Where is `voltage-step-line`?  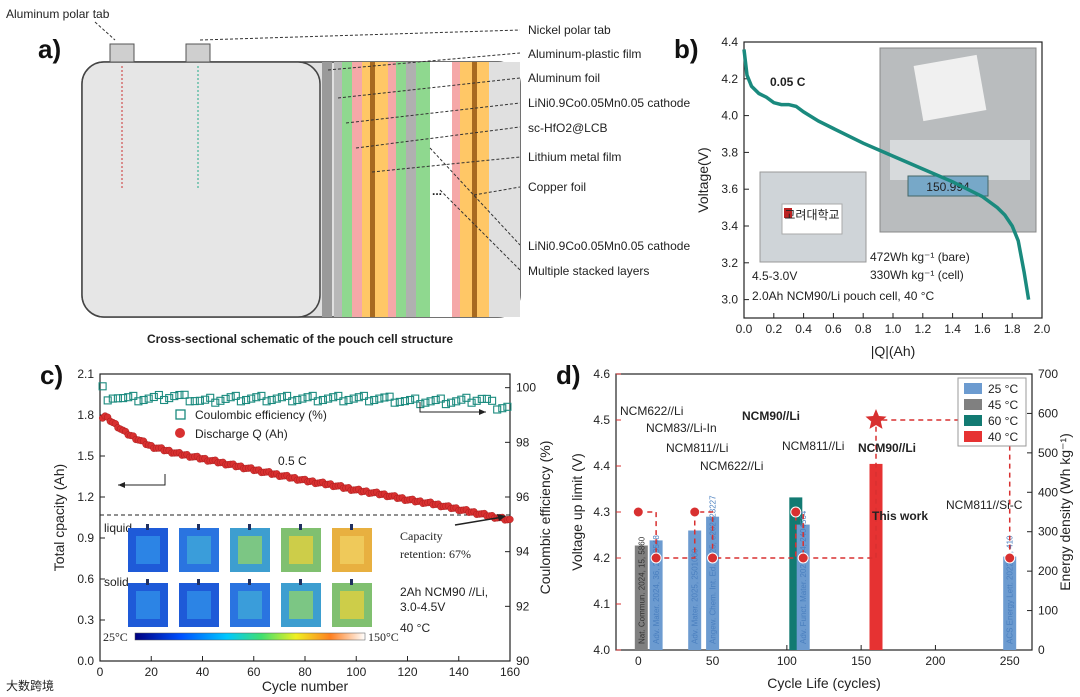
voltage-step-line is located at coordinates (824, 489).